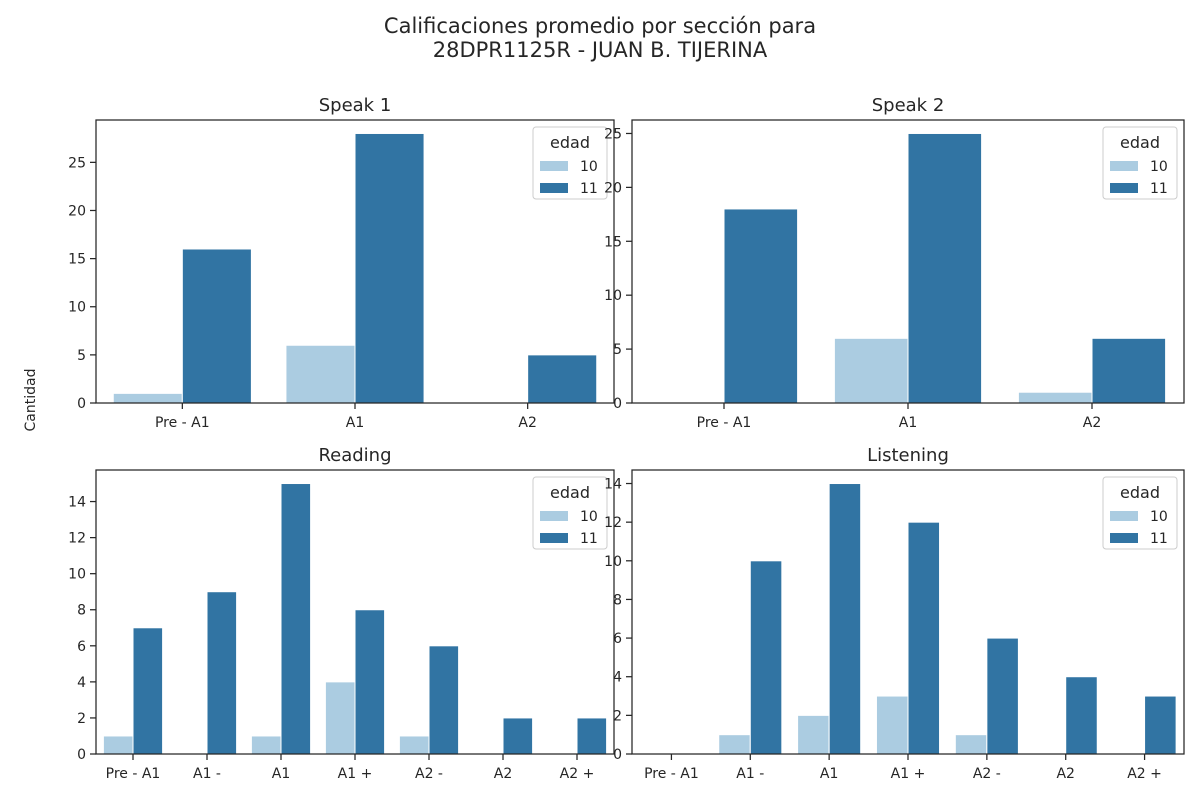 The image size is (1200, 800). What do you see at coordinates (617, 600) in the screenshot?
I see `y-tick-label-listening: 8` at bounding box center [617, 600].